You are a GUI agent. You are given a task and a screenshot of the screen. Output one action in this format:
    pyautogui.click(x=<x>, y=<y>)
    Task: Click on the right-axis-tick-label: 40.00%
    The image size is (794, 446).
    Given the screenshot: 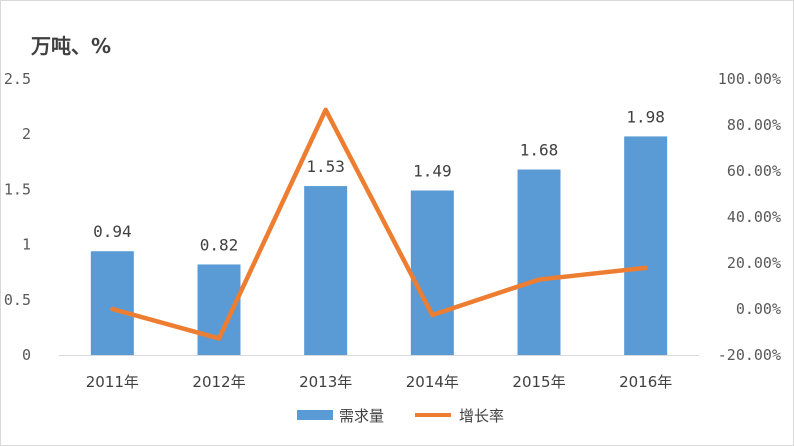 What is the action you would take?
    pyautogui.click(x=754, y=217)
    